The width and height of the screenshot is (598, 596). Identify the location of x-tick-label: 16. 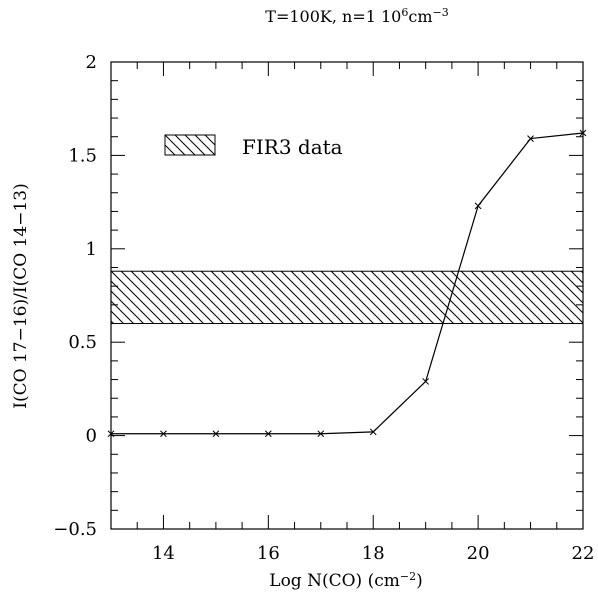
(268, 553).